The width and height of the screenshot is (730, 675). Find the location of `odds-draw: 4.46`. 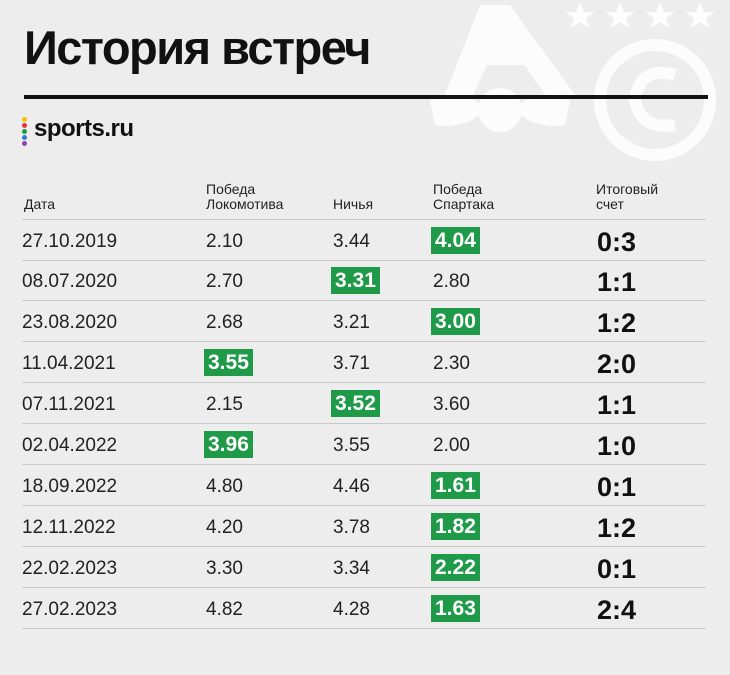

odds-draw: 4.46 is located at coordinates (351, 486).